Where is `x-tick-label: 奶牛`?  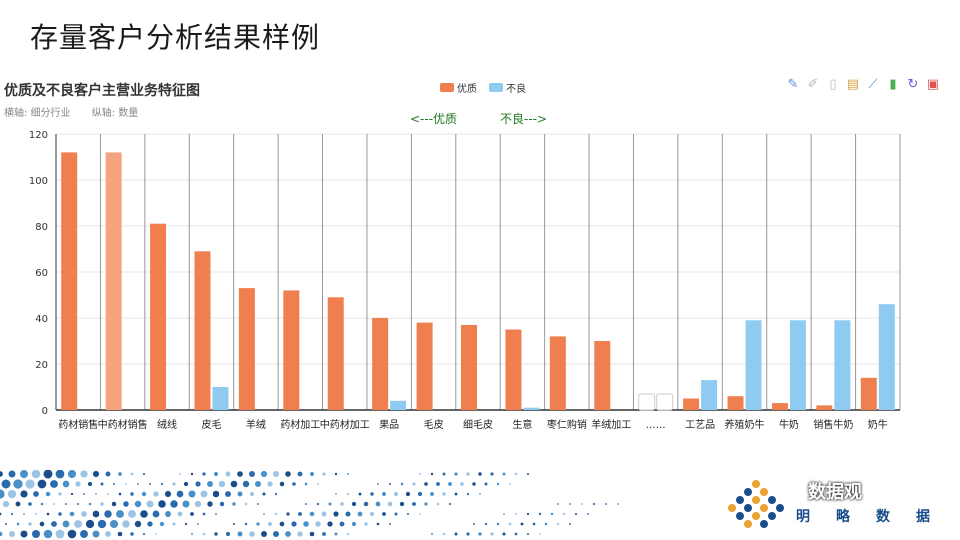
x-tick-label: 奶牛 is located at coordinates (878, 424).